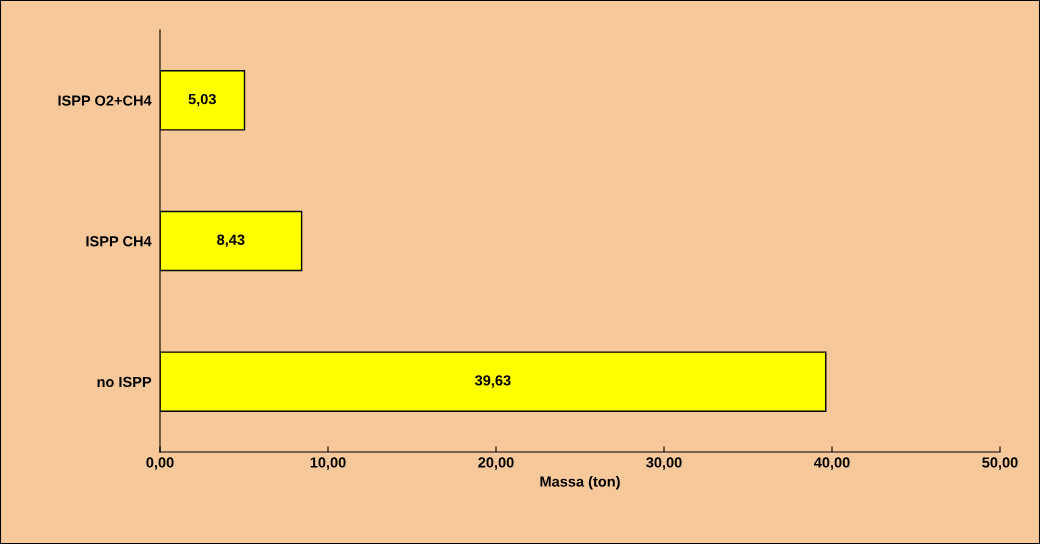 The width and height of the screenshot is (1040, 544). Describe the element at coordinates (664, 463) in the screenshot. I see `x-tick-label: 30,00` at that location.